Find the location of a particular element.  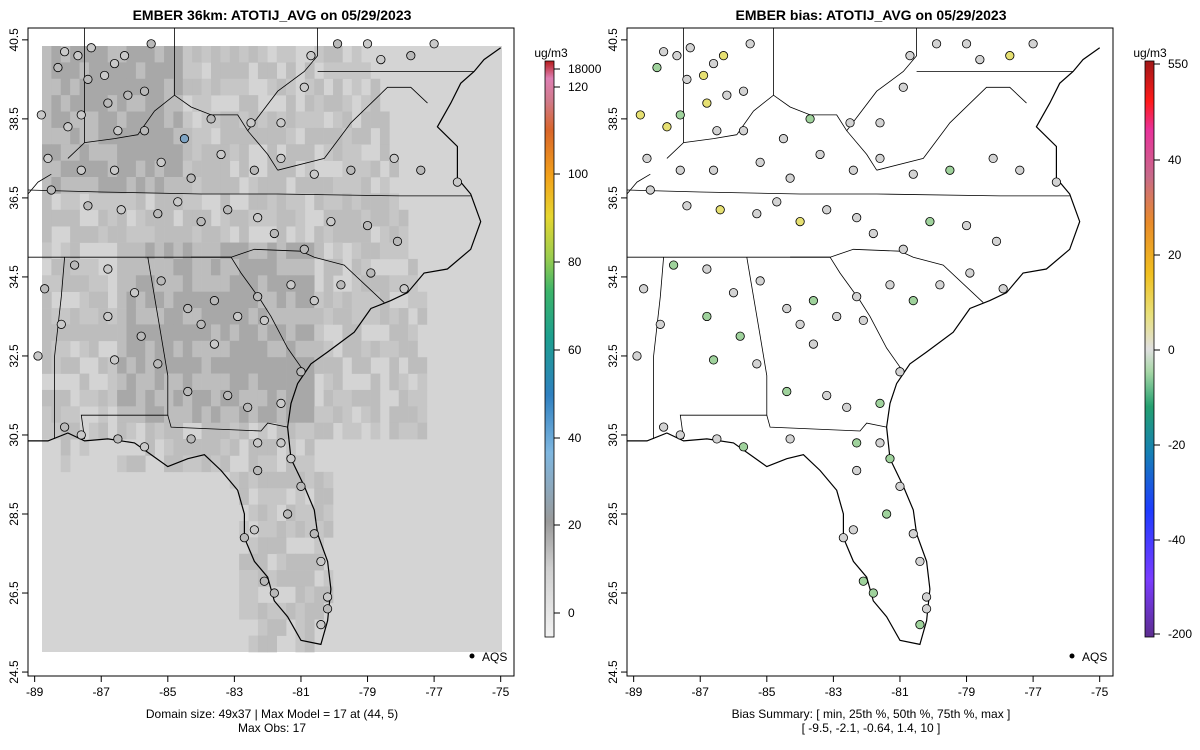

y-tick-label: 32.5 is located at coordinates (613, 356).